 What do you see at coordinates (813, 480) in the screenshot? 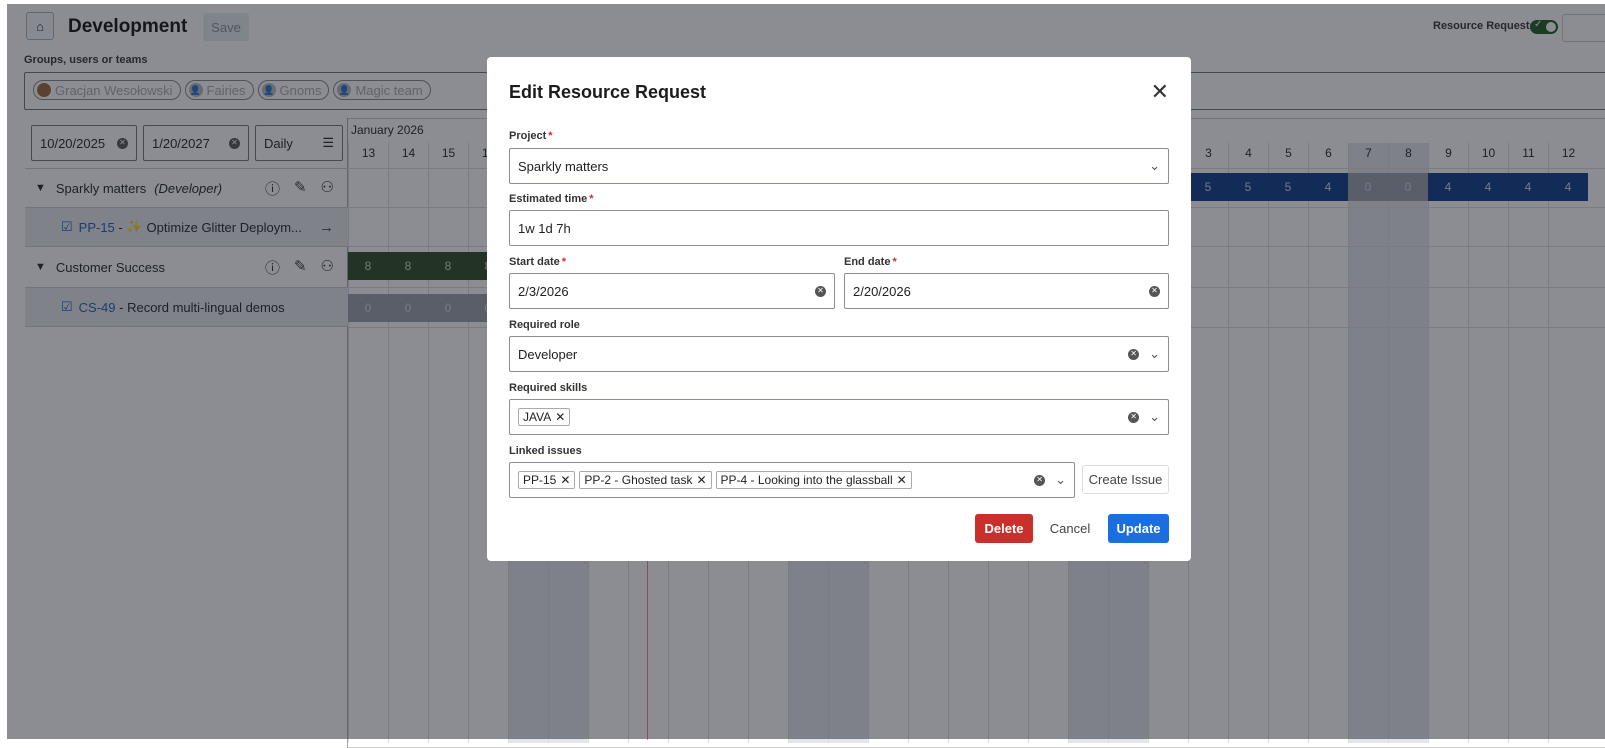
I see `issue-tag: PP-4 - Looking into the glassball ✕` at bounding box center [813, 480].